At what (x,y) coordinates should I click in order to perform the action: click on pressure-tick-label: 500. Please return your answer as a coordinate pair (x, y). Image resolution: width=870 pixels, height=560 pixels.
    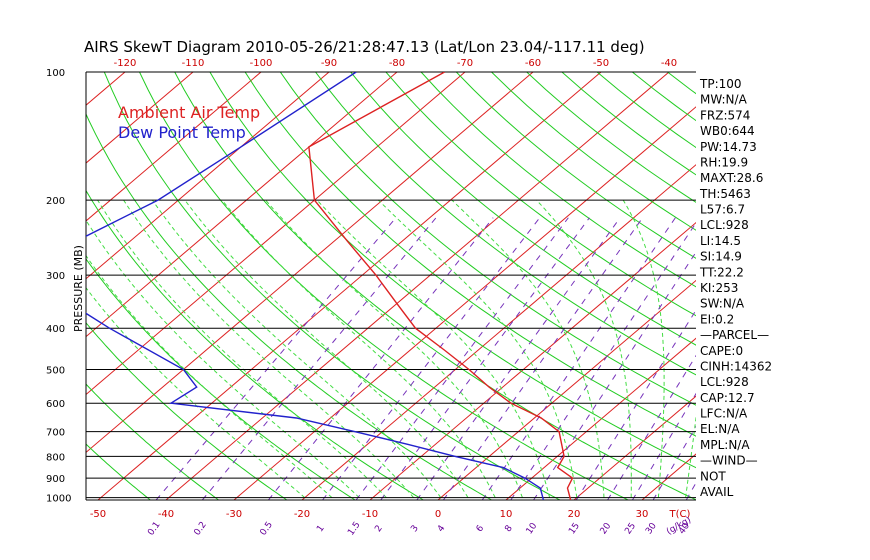
    Looking at the image, I should click on (55, 370).